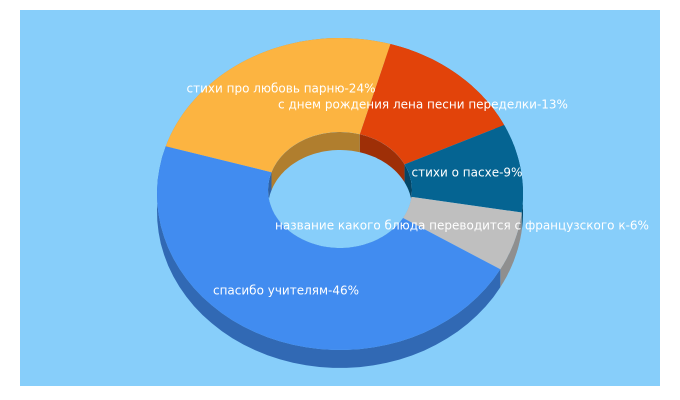  Describe the element at coordinates (286, 291) in the screenshot. I see `data-label: спасибо учителям-46%` at that location.